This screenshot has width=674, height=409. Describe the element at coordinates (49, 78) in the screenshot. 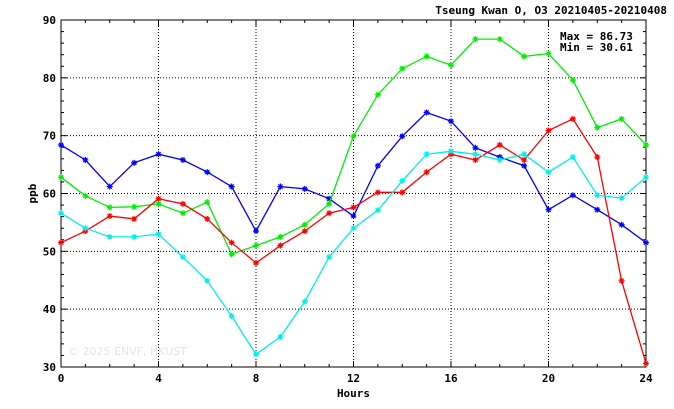

I see `y-tick-label: 80` at that location.